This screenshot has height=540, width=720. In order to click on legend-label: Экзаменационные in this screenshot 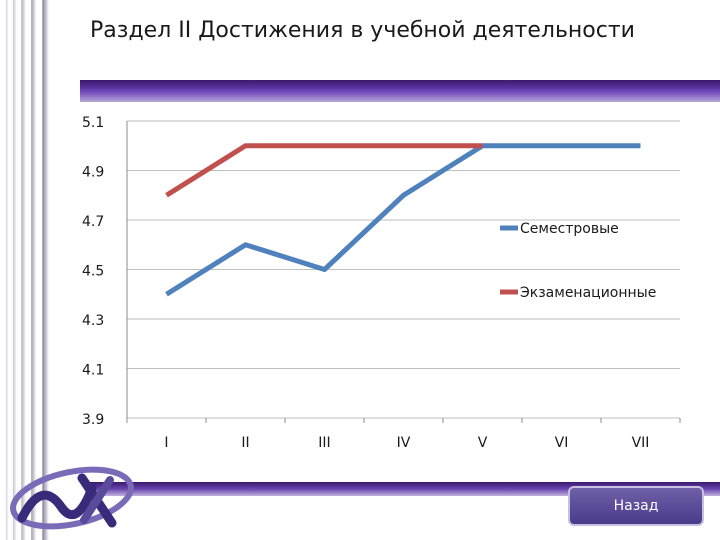, I will do `click(588, 293)`.